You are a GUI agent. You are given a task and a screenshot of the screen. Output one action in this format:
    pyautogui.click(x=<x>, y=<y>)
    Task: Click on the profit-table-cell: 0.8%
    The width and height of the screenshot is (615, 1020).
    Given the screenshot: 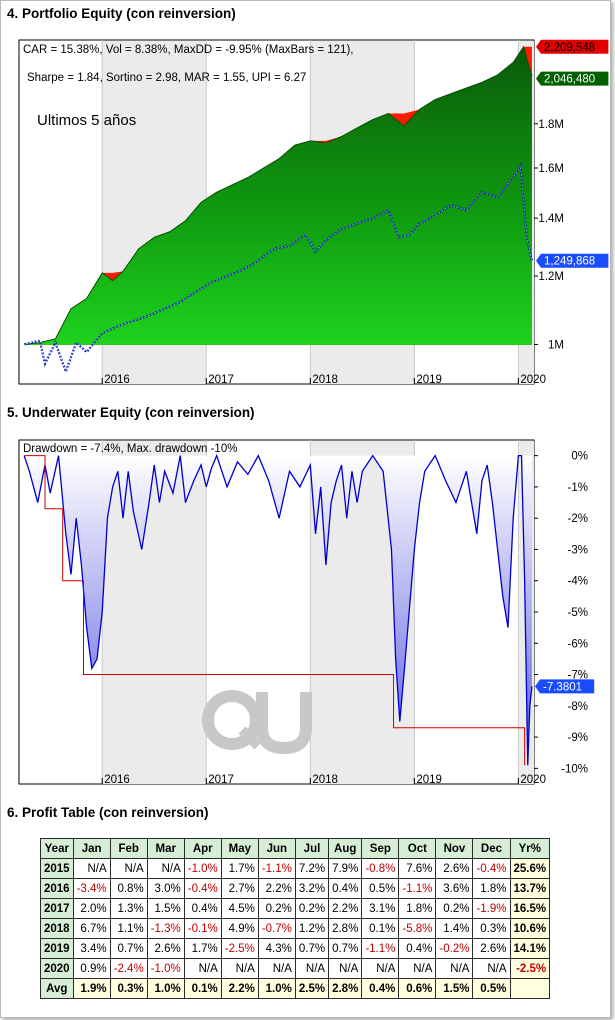 What is the action you would take?
    pyautogui.click(x=128, y=888)
    